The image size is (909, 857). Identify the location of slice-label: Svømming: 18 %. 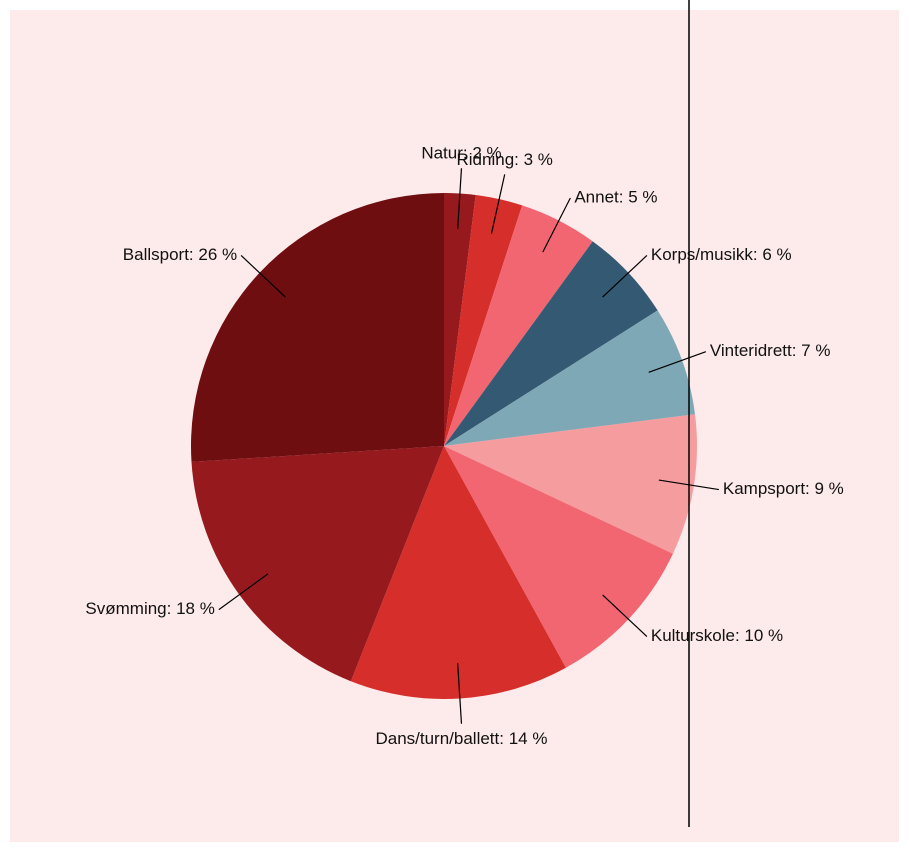
(149, 608).